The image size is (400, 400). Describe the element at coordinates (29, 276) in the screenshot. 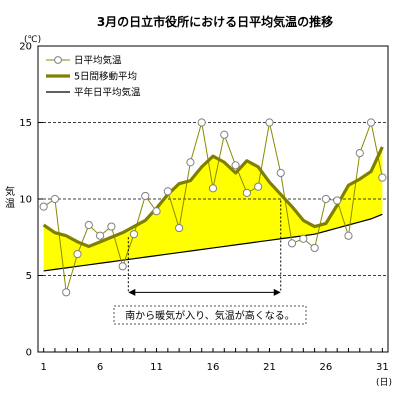

I see `y-tick-label: 5` at that location.